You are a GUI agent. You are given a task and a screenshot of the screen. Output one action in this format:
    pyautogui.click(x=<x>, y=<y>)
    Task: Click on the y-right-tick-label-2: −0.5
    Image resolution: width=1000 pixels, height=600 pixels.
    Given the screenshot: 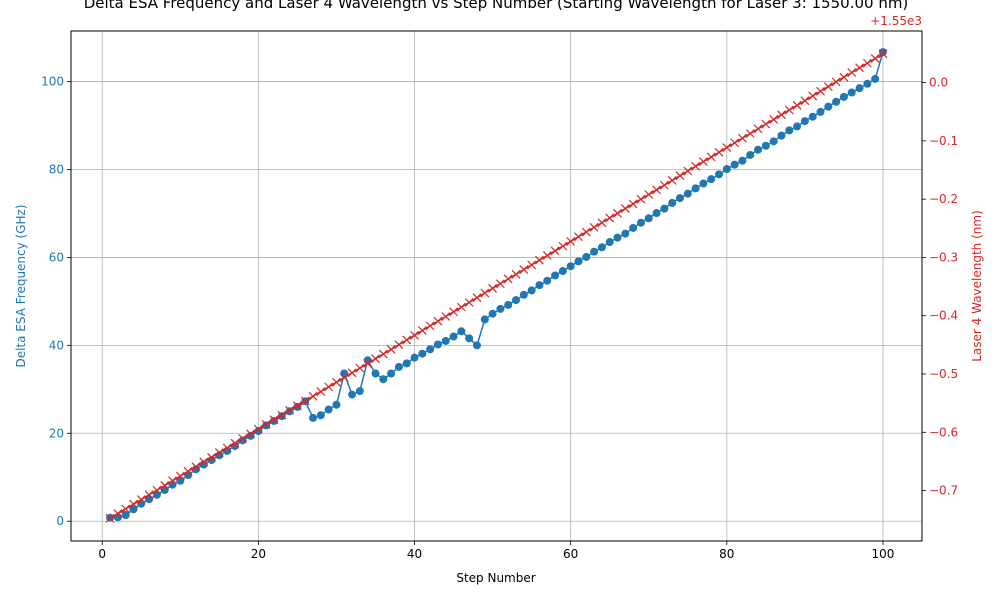 What is the action you would take?
    pyautogui.click(x=943, y=374)
    